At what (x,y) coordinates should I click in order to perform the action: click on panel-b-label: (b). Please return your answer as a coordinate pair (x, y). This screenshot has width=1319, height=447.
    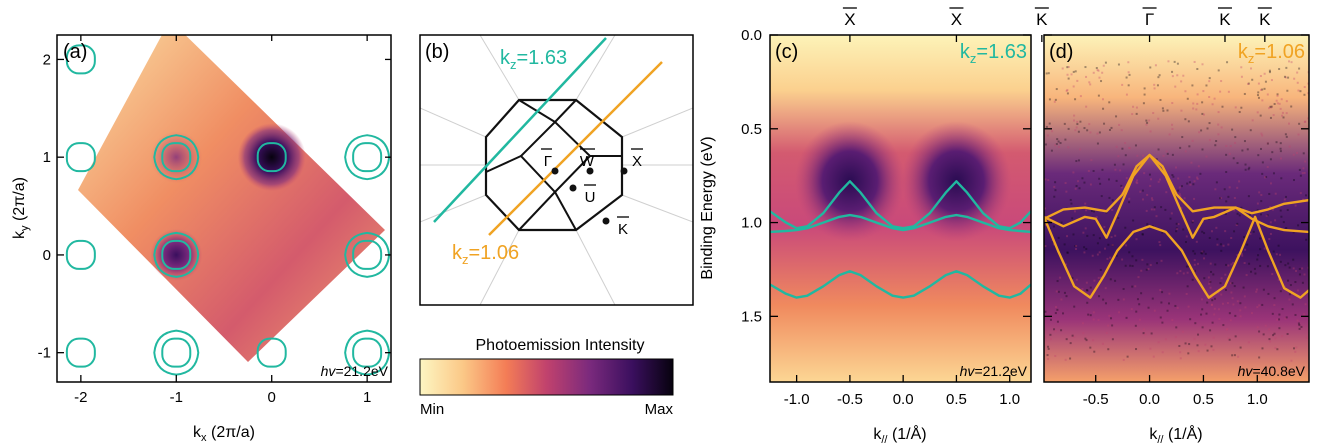
    Looking at the image, I should click on (437, 52).